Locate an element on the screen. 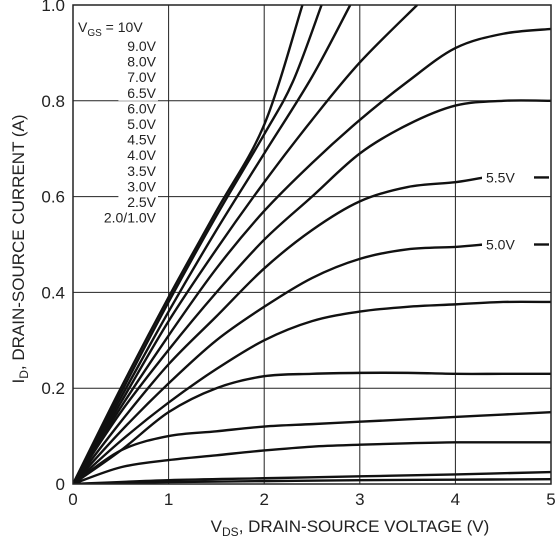 This screenshot has height=542, width=560. legend-entry: 8.0V is located at coordinates (141, 62).